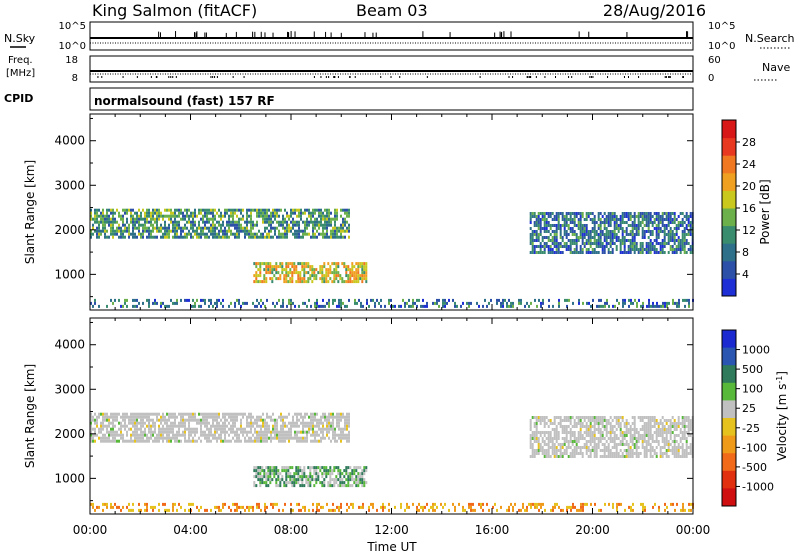 The height and width of the screenshot is (554, 800). I want to click on colorbar-segment, so click(729, 374).